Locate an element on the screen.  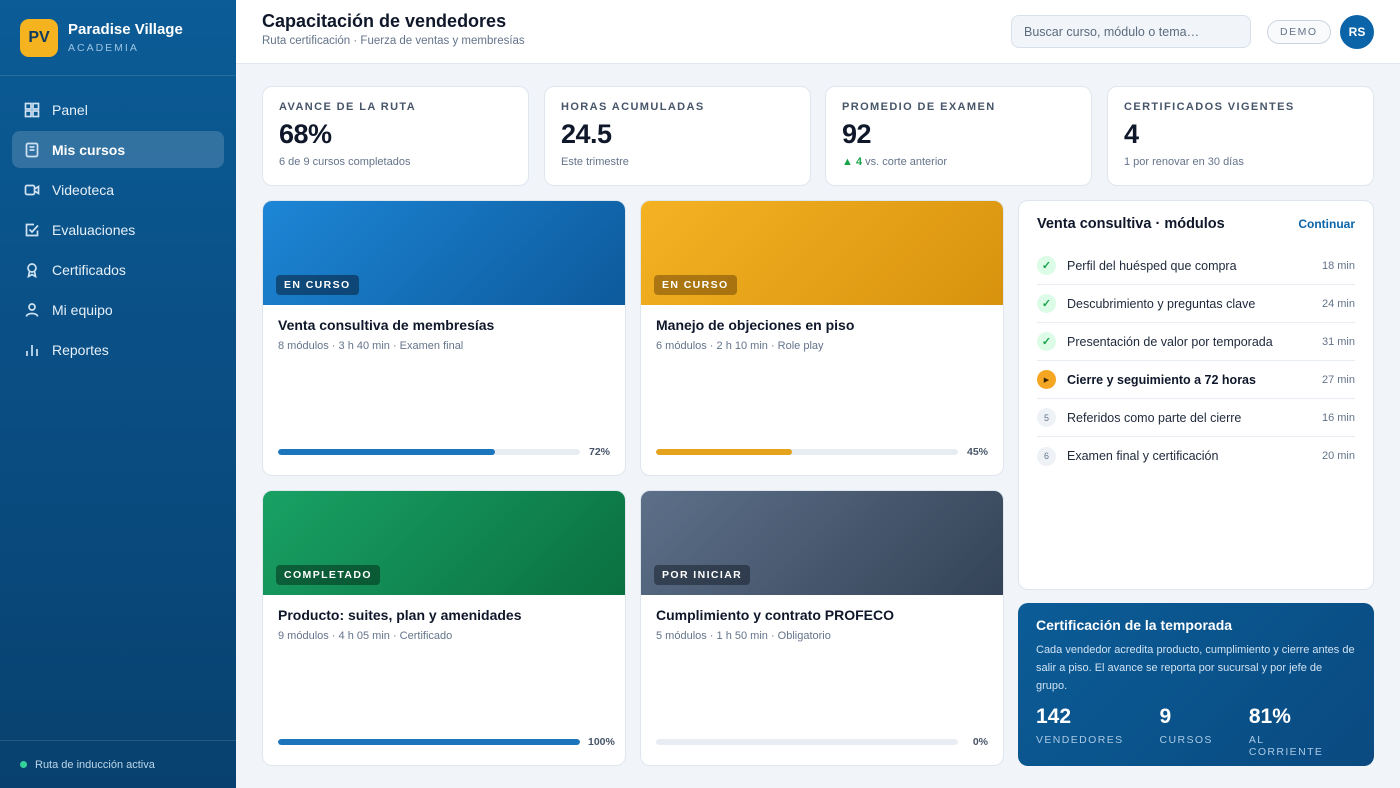
demo-badge: DEMO is located at coordinates (1299, 32).